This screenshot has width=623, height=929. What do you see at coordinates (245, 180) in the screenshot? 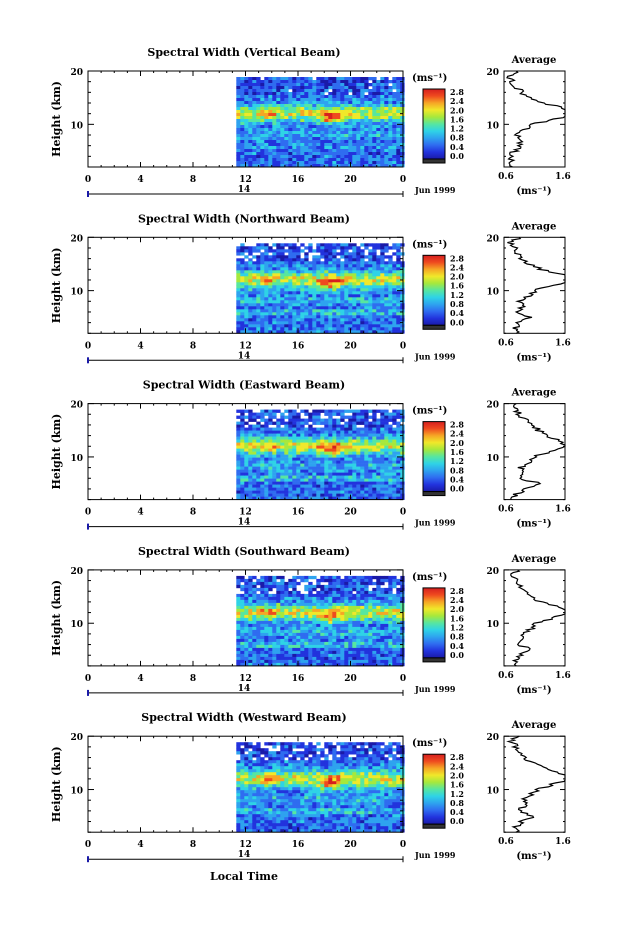
I see `x-tick-label: 12` at bounding box center [245, 180].